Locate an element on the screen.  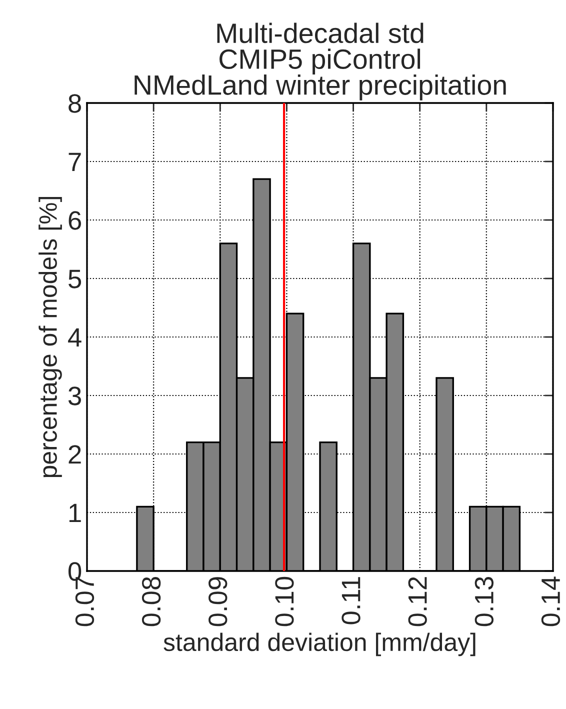
y-tick-label: 6 is located at coordinates (74, 220).